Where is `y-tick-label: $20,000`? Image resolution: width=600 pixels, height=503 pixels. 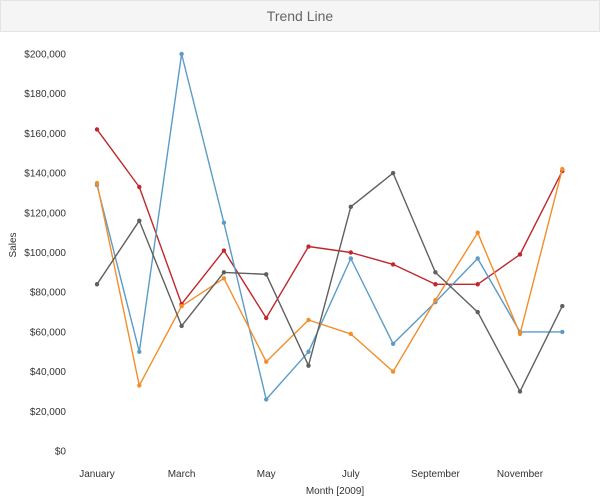 y-tick-label: $20,000 is located at coordinates (48, 412).